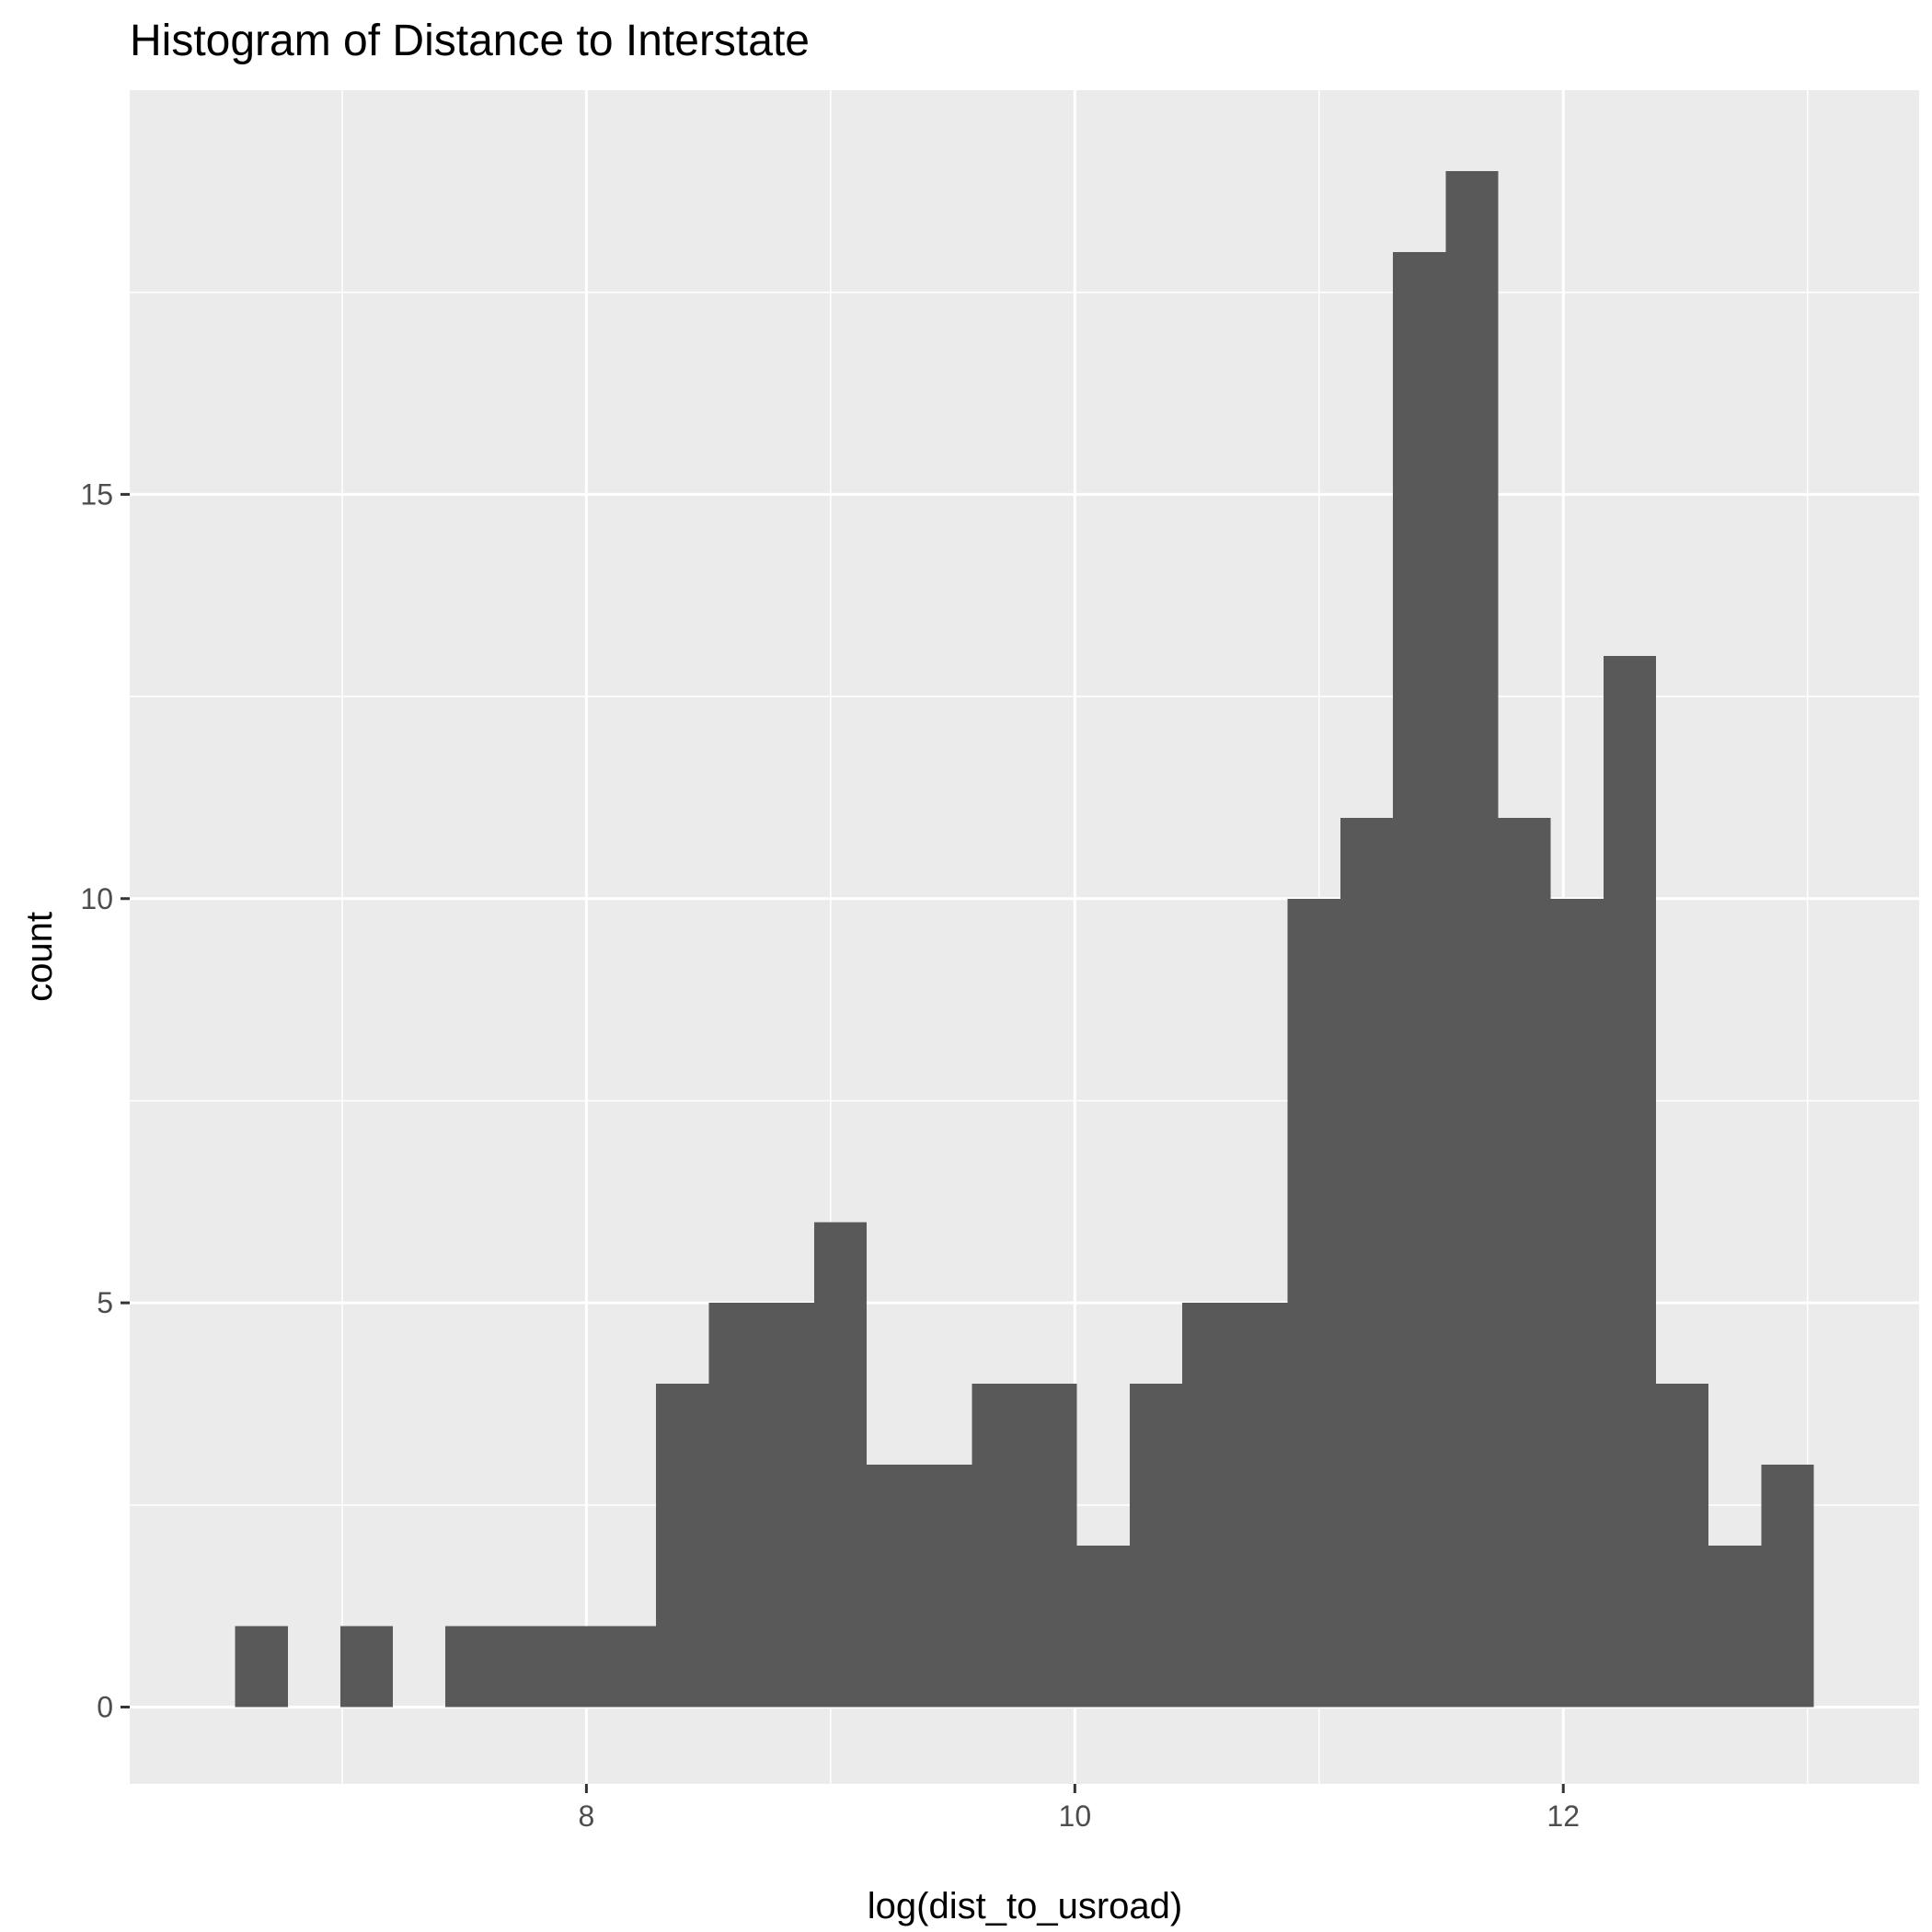 The image size is (1932, 1932). What do you see at coordinates (470, 41) in the screenshot?
I see `chart-title: Histogram of Distance to Interstate` at bounding box center [470, 41].